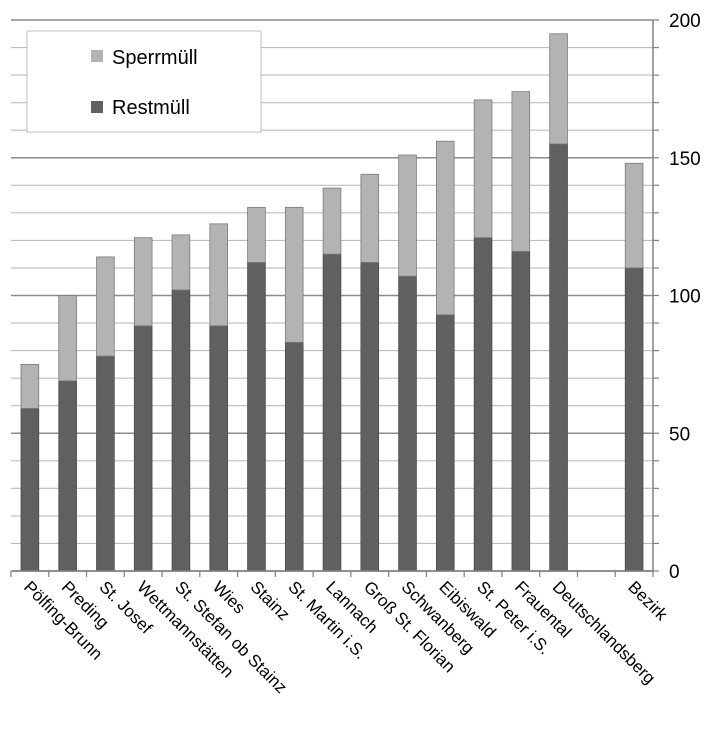  What do you see at coordinates (679, 434) in the screenshot?
I see `y-tick-label: 50` at bounding box center [679, 434].